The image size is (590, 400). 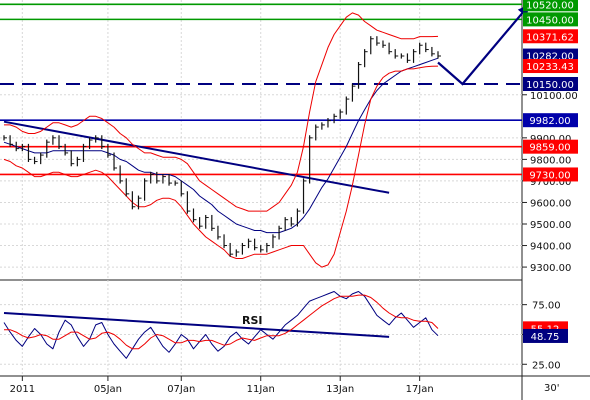 I want to click on level-flag-10450.00, so click(x=550, y=19).